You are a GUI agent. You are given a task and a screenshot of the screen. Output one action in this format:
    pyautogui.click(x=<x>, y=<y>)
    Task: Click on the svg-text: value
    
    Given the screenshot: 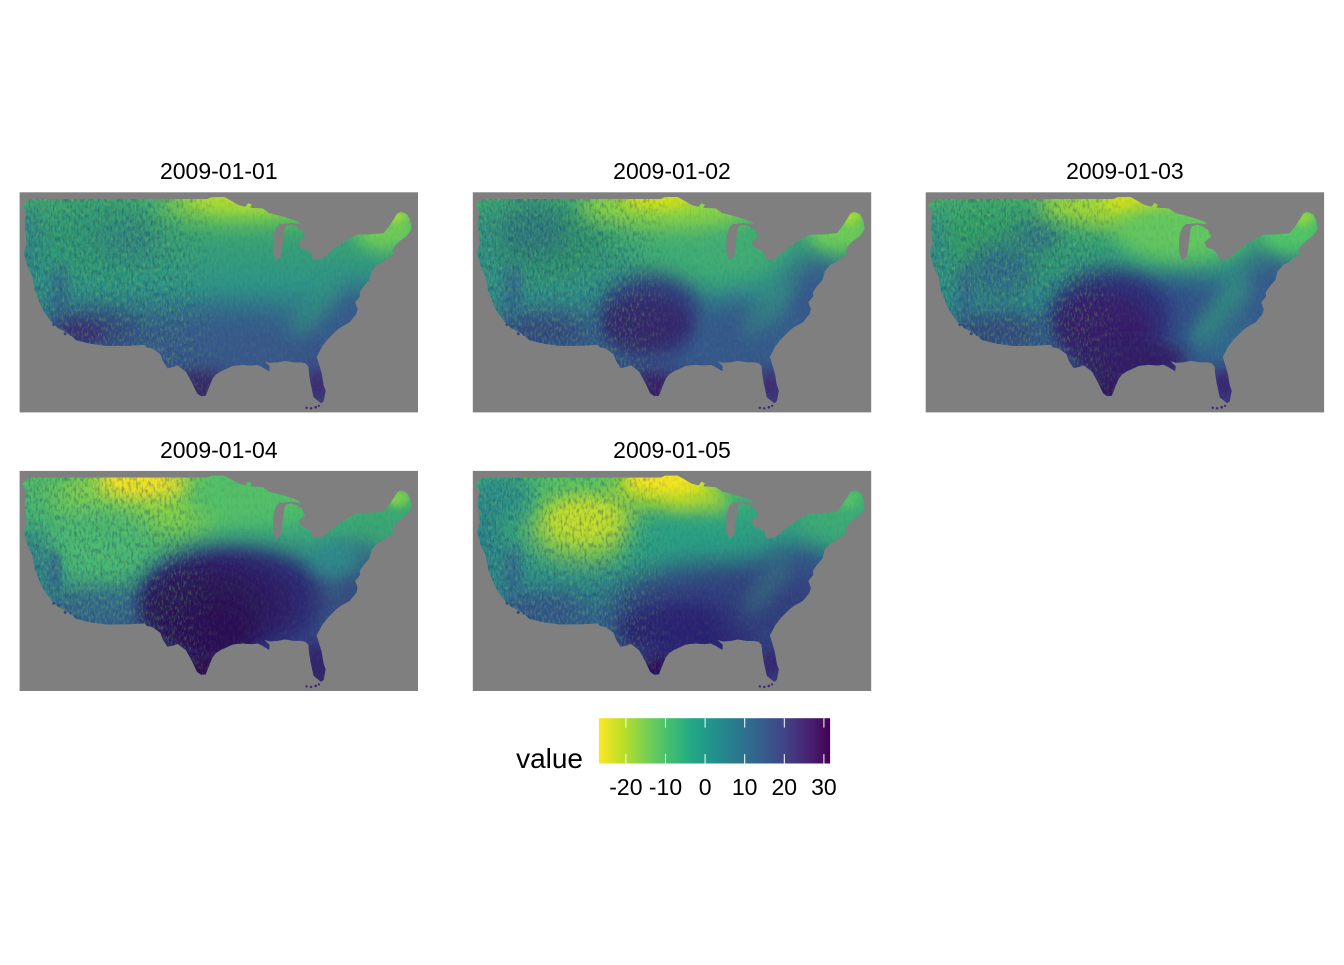 What is the action you would take?
    pyautogui.click(x=549, y=758)
    